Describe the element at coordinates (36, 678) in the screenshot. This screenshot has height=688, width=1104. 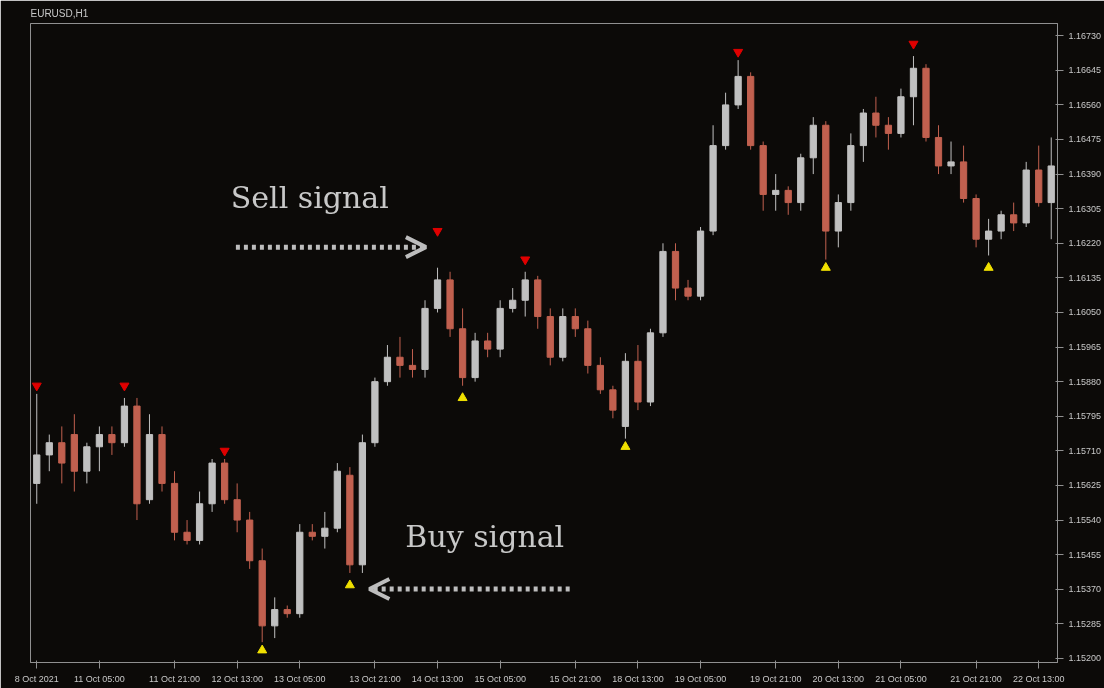
I see `x-tick-label: 8 Oct 2021` at that location.